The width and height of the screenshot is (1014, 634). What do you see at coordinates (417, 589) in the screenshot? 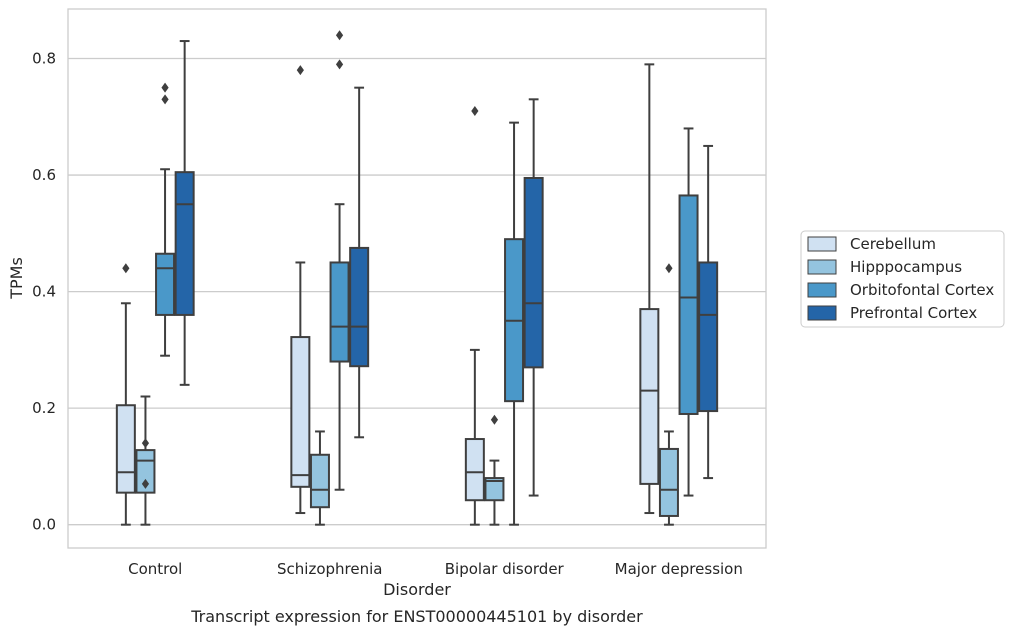
I see `x-axis-label: Disorder` at bounding box center [417, 589].